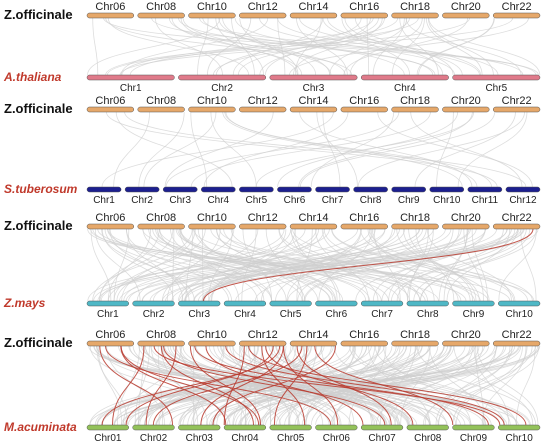  What do you see at coordinates (40, 427) in the screenshot?
I see `species-bottom-label: M.acuminata` at bounding box center [40, 427].